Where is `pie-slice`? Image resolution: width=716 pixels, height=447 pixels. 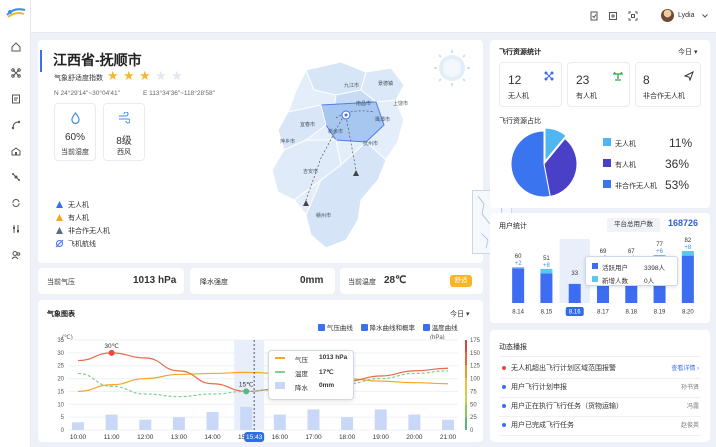
pie-slice is located at coordinates (555, 145).